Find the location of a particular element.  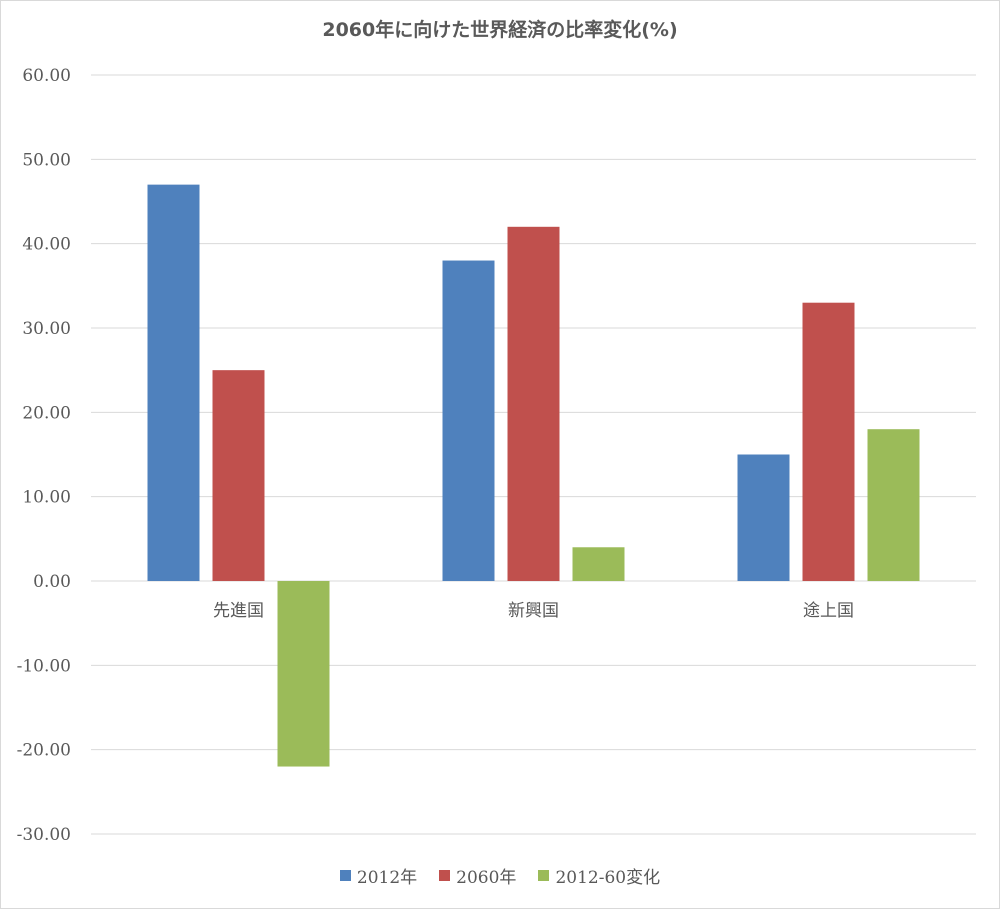

category-label: 先進国 is located at coordinates (238, 611).